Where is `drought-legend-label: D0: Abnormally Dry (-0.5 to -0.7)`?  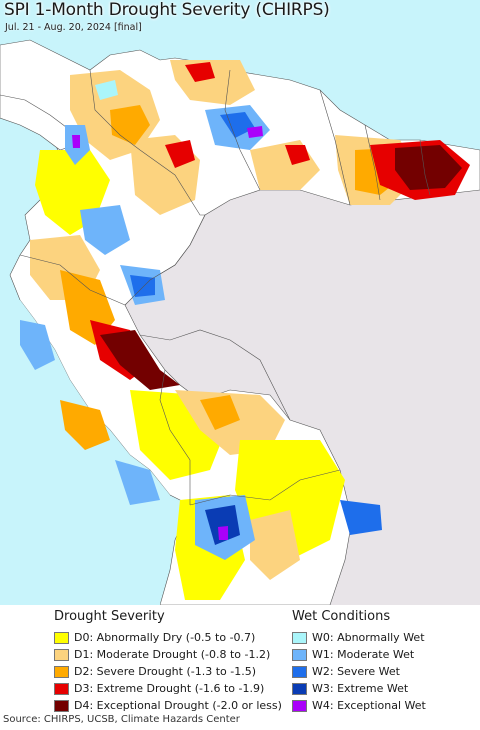
drought-legend-label: D0: Abnormally Dry (-0.5 to -0.7) is located at coordinates (165, 637).